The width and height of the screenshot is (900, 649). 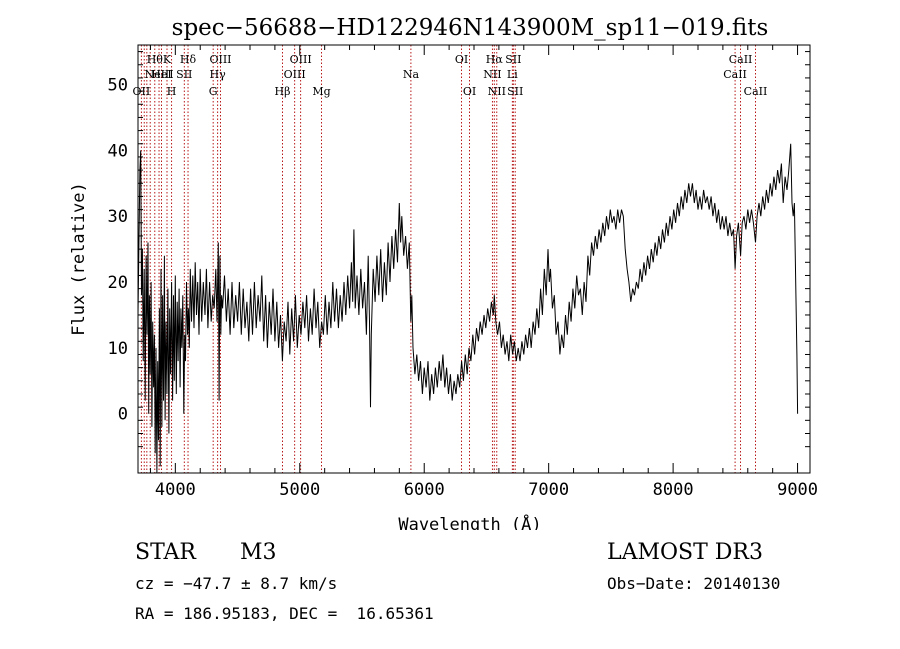 What do you see at coordinates (161, 74) in the screenshot?
I see `line-label: HeI` at bounding box center [161, 74].